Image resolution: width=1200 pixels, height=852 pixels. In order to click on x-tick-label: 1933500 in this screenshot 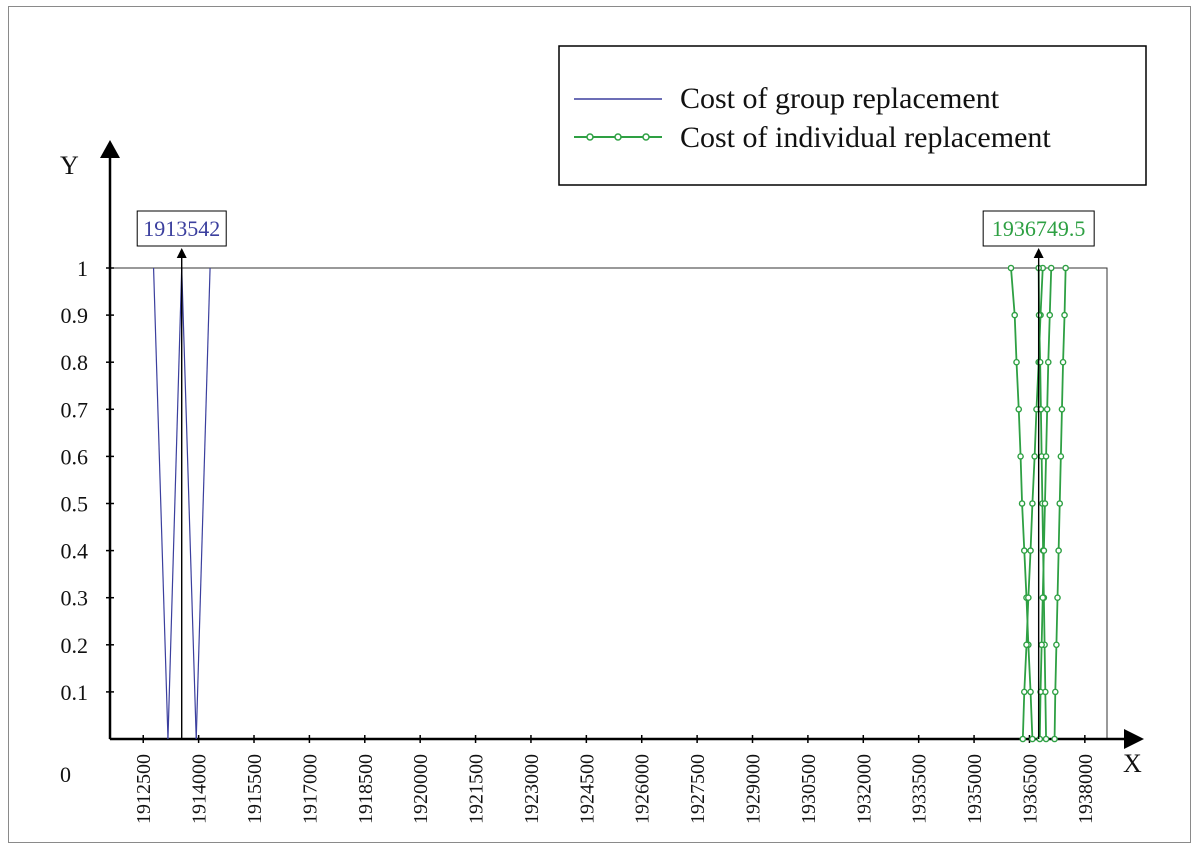, I will do `click(920, 789)`.